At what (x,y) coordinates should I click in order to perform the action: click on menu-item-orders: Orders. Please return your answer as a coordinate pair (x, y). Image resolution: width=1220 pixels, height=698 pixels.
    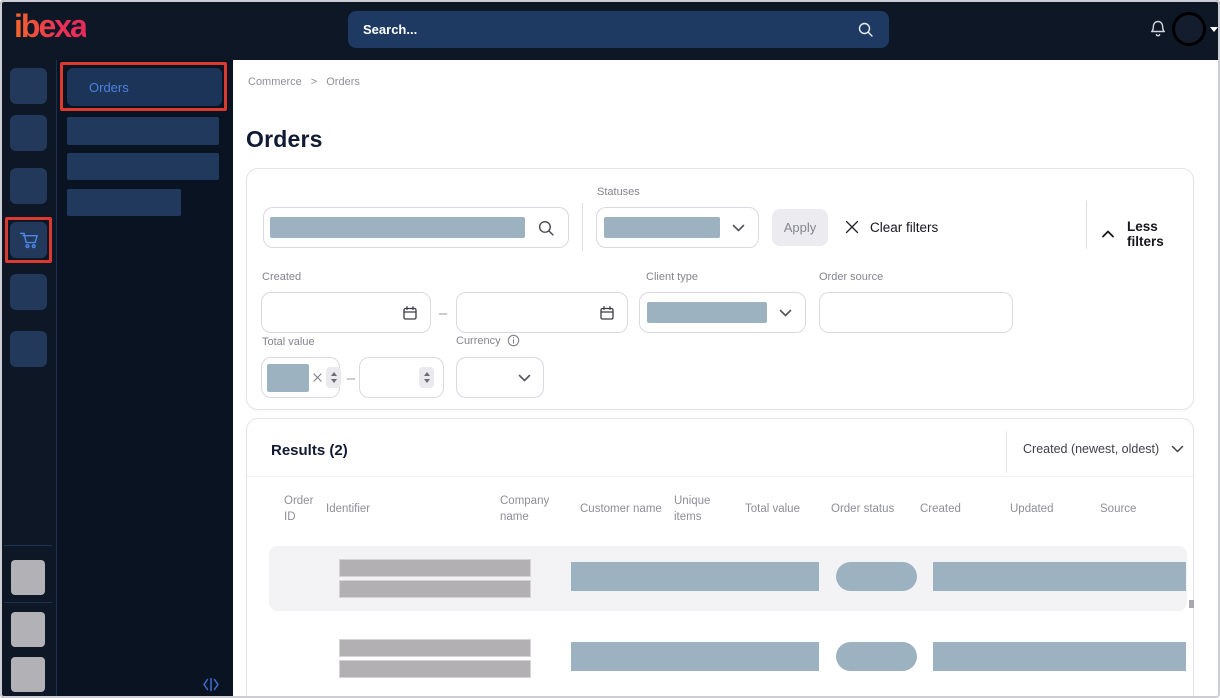
    Looking at the image, I should click on (144, 87).